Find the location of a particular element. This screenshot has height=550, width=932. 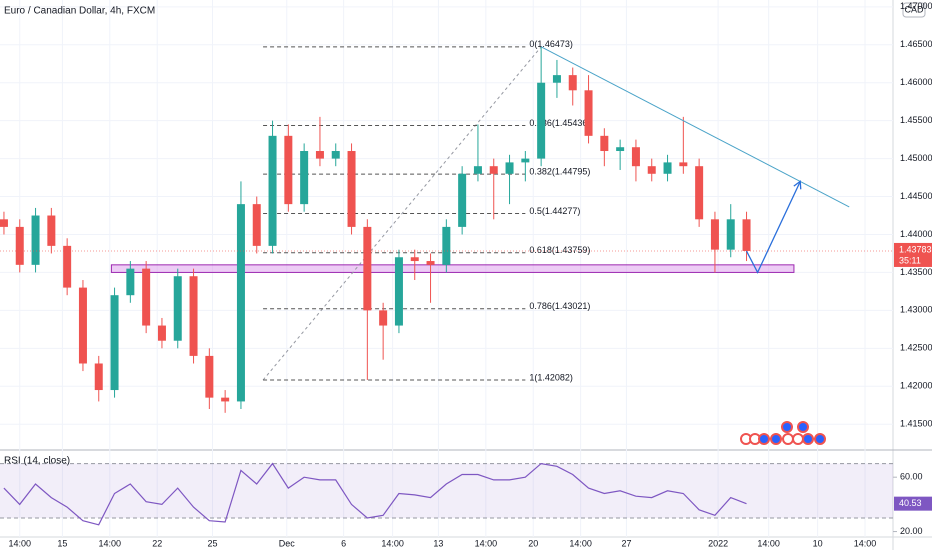

y-tick-label: 1.43000 is located at coordinates (916, 310).